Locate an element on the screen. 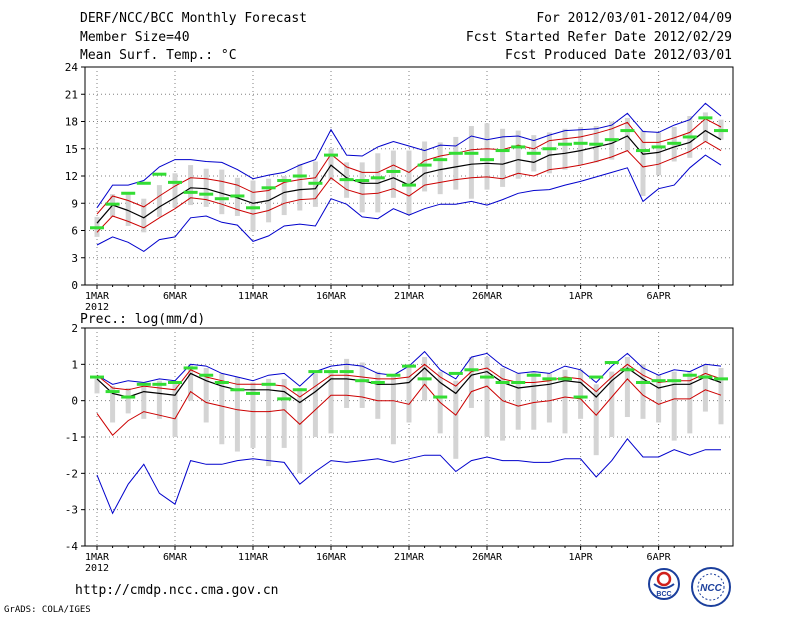 This screenshot has height=618, width=800. temp-mean-plus-spread-line is located at coordinates (409, 166).